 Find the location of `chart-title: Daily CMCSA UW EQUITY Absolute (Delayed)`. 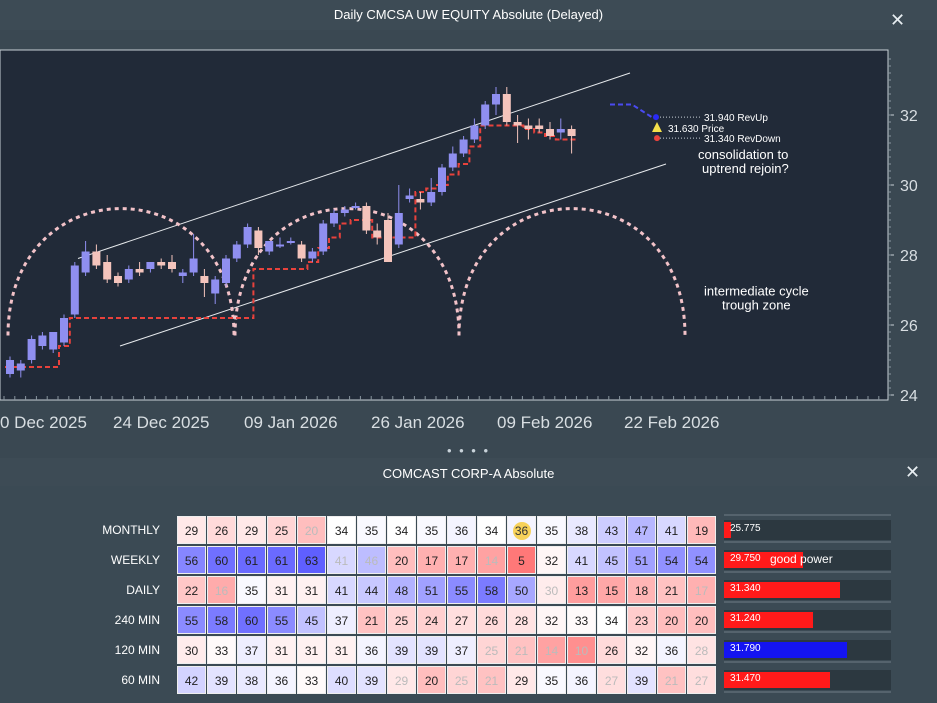

chart-title: Daily CMCSA UW EQUITY Absolute (Delayed) is located at coordinates (468, 14).